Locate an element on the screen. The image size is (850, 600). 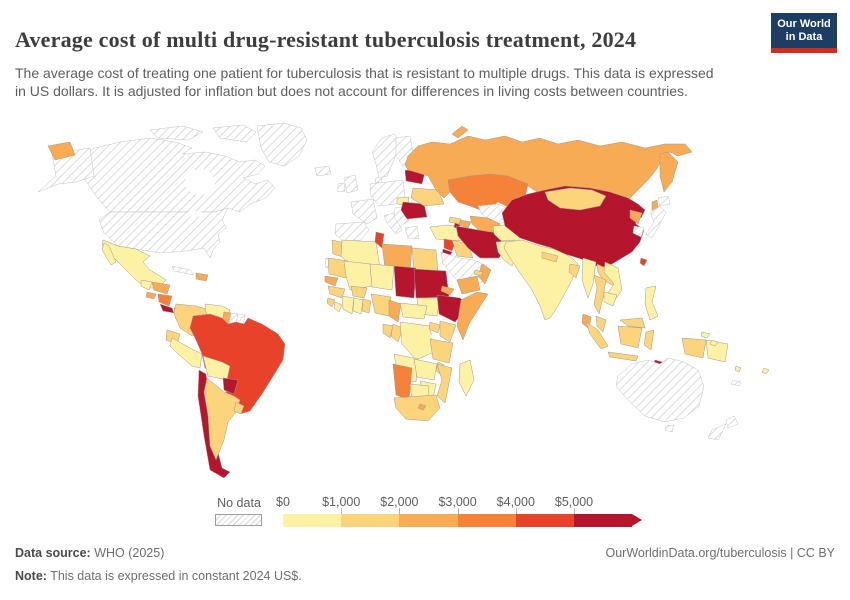
country-mongolia is located at coordinates (575, 199).